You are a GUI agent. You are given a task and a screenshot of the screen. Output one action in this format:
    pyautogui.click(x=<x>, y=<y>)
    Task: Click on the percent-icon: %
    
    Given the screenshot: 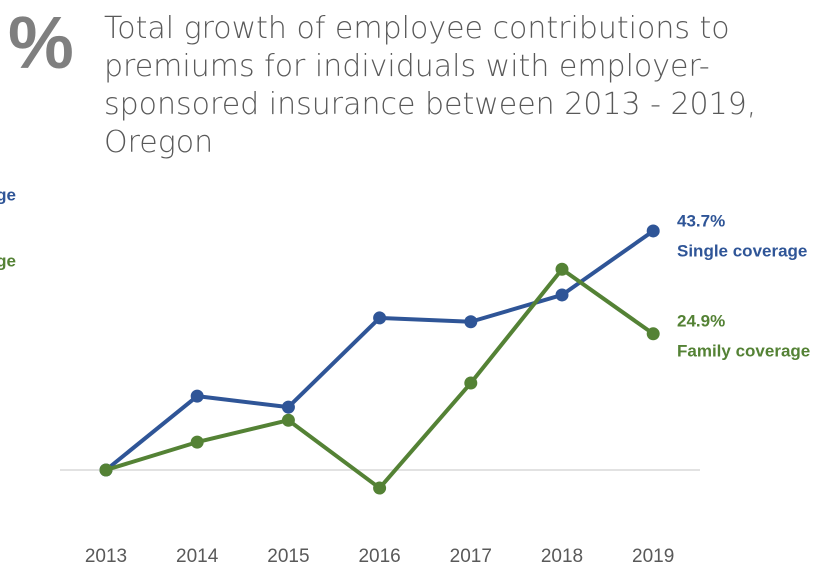 What is the action you would take?
    pyautogui.click(x=41, y=42)
    